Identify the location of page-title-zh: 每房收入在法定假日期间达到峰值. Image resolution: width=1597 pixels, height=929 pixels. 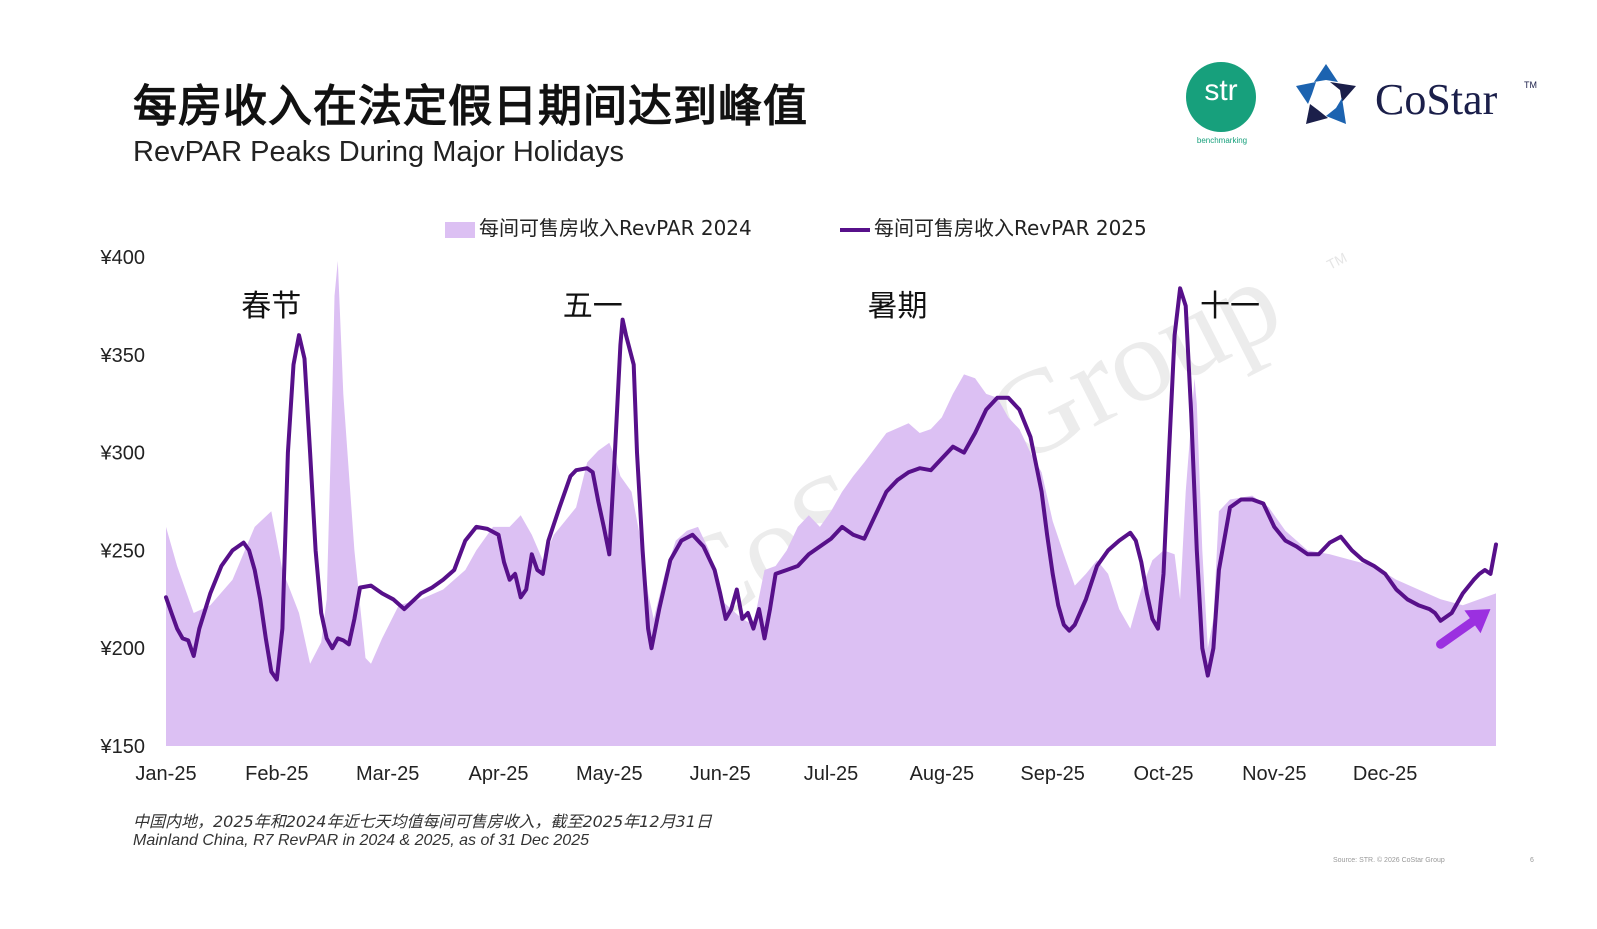
(470, 106).